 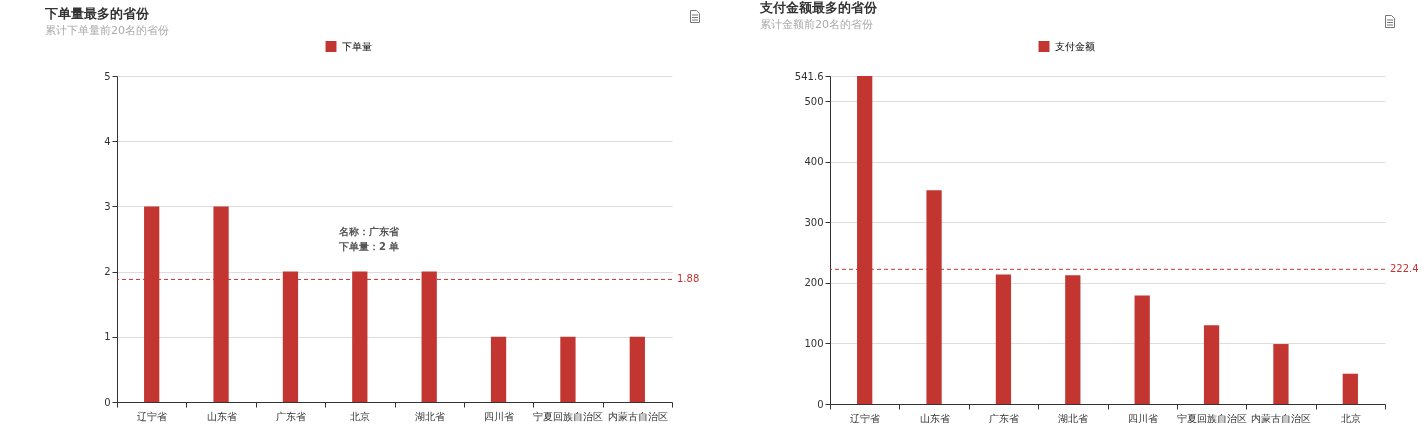 I want to click on y-tick-label: 300, so click(x=814, y=222).